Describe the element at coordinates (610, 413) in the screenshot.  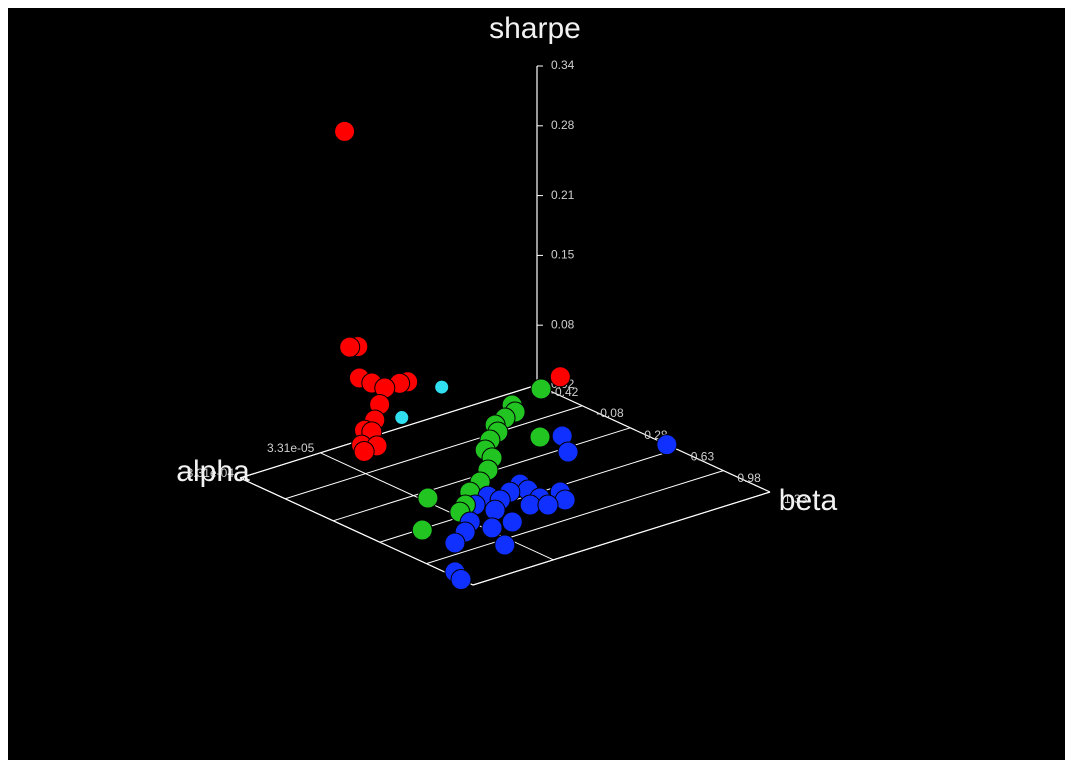
I see `y-tick-label: -0.08` at that location.